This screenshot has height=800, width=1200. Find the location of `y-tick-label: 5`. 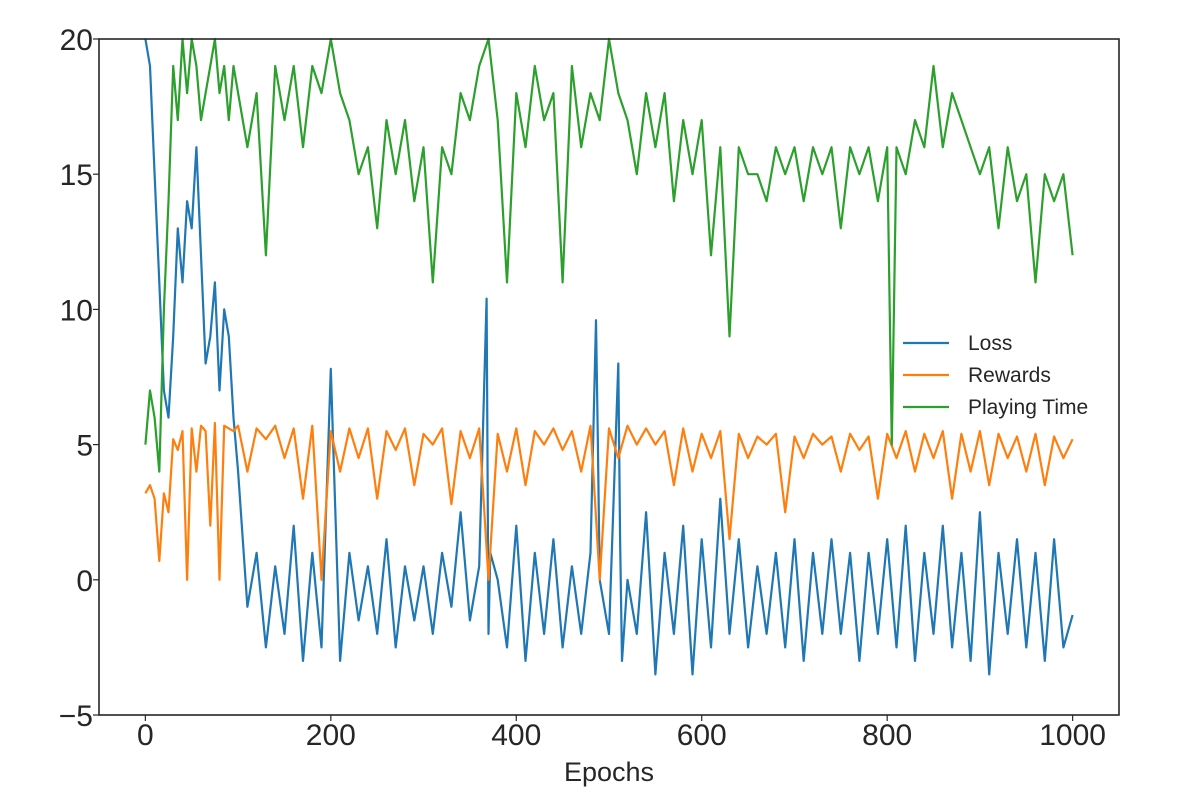

y-tick-label: 5 is located at coordinates (84, 446).